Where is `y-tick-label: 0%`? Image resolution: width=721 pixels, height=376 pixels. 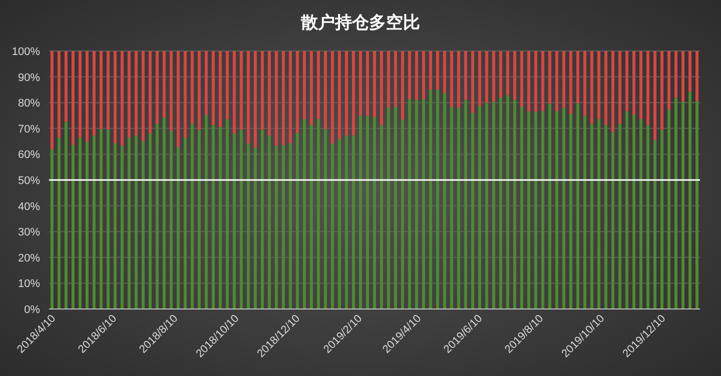
y-tick-label: 0% is located at coordinates (32, 310).